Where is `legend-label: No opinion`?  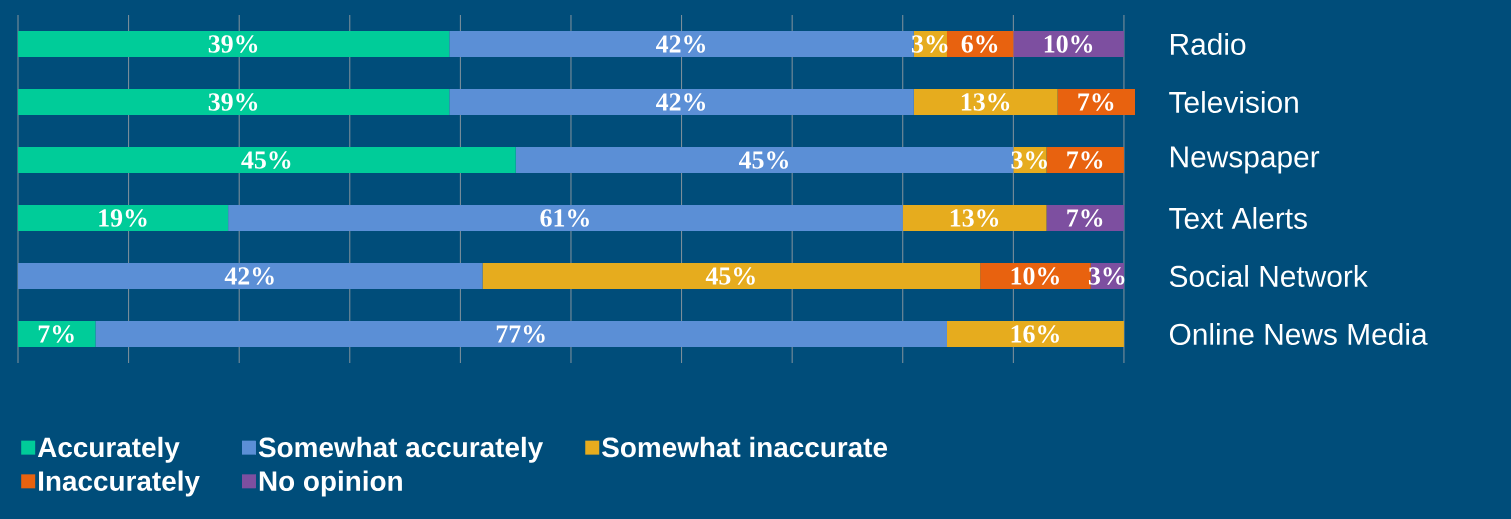
legend-label: No opinion is located at coordinates (330, 483).